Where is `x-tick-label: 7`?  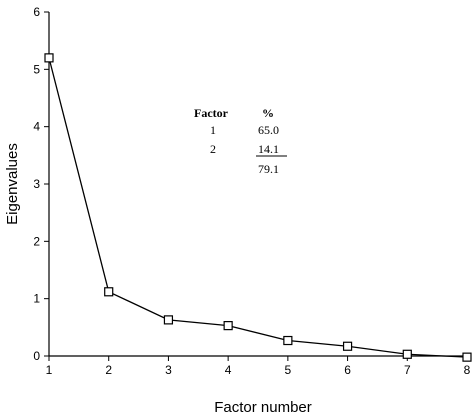 x-tick-label: 7 is located at coordinates (407, 370).